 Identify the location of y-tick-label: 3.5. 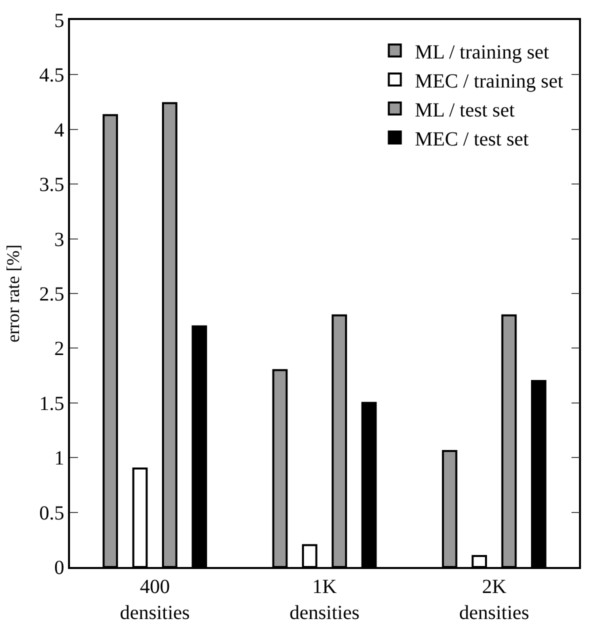
(51, 185).